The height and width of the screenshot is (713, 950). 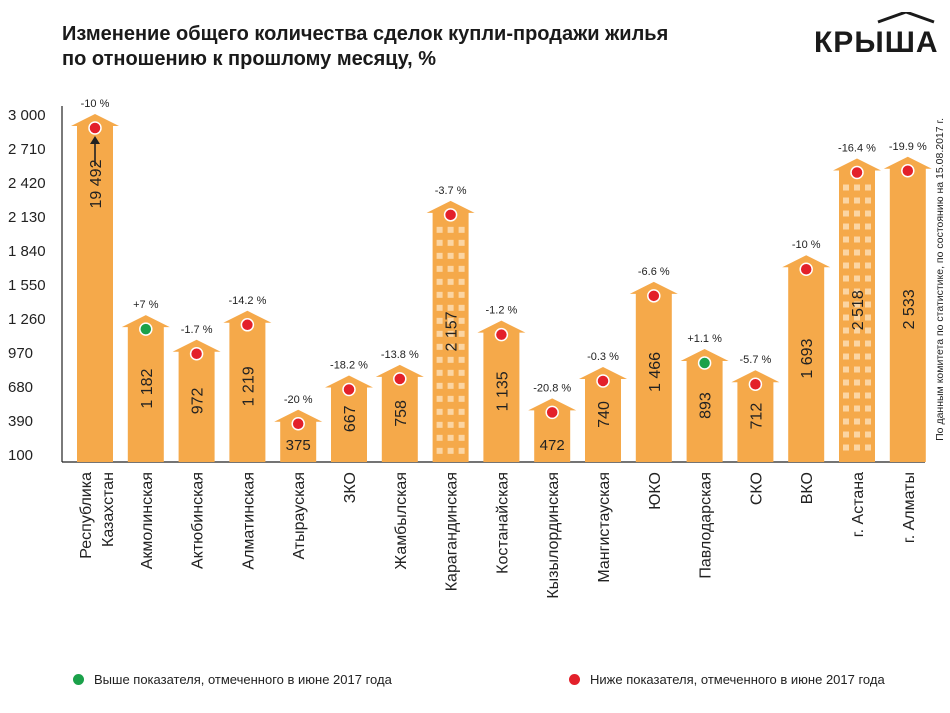 I want to click on y-tick-label: 1 260, so click(x=27, y=319).